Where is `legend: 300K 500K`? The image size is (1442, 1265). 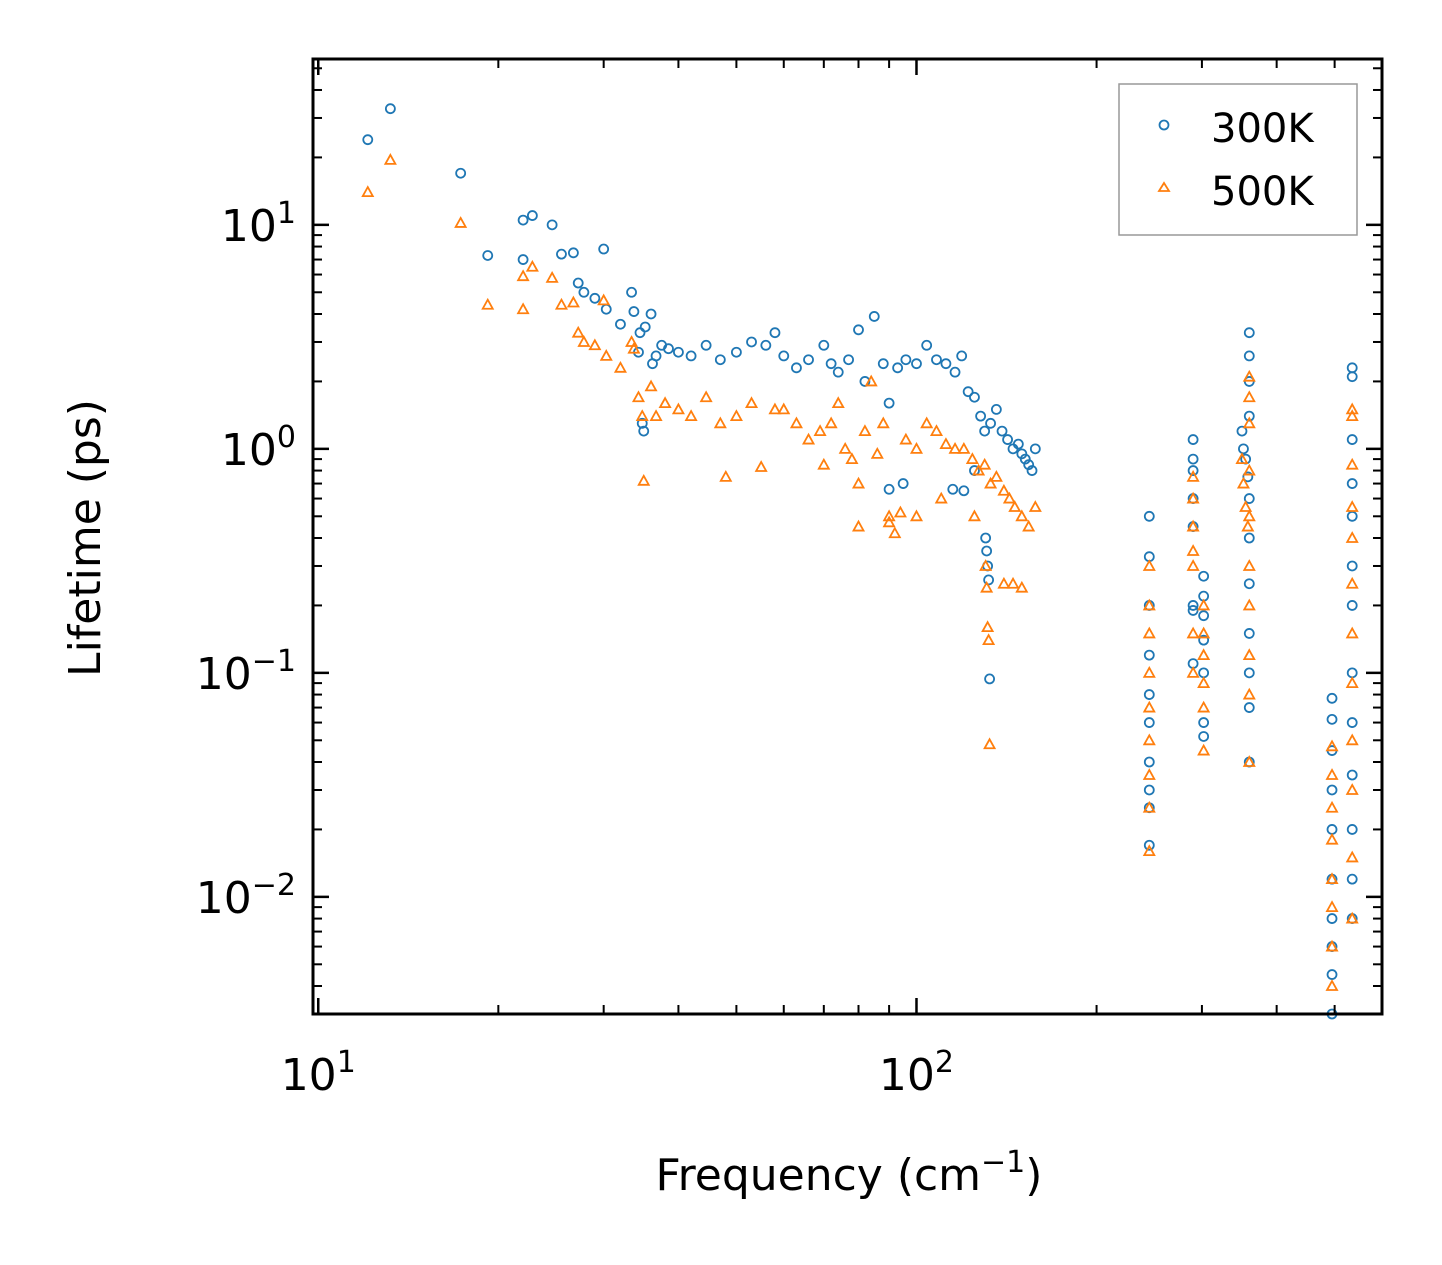
legend: 300K 500K is located at coordinates (1238, 159).